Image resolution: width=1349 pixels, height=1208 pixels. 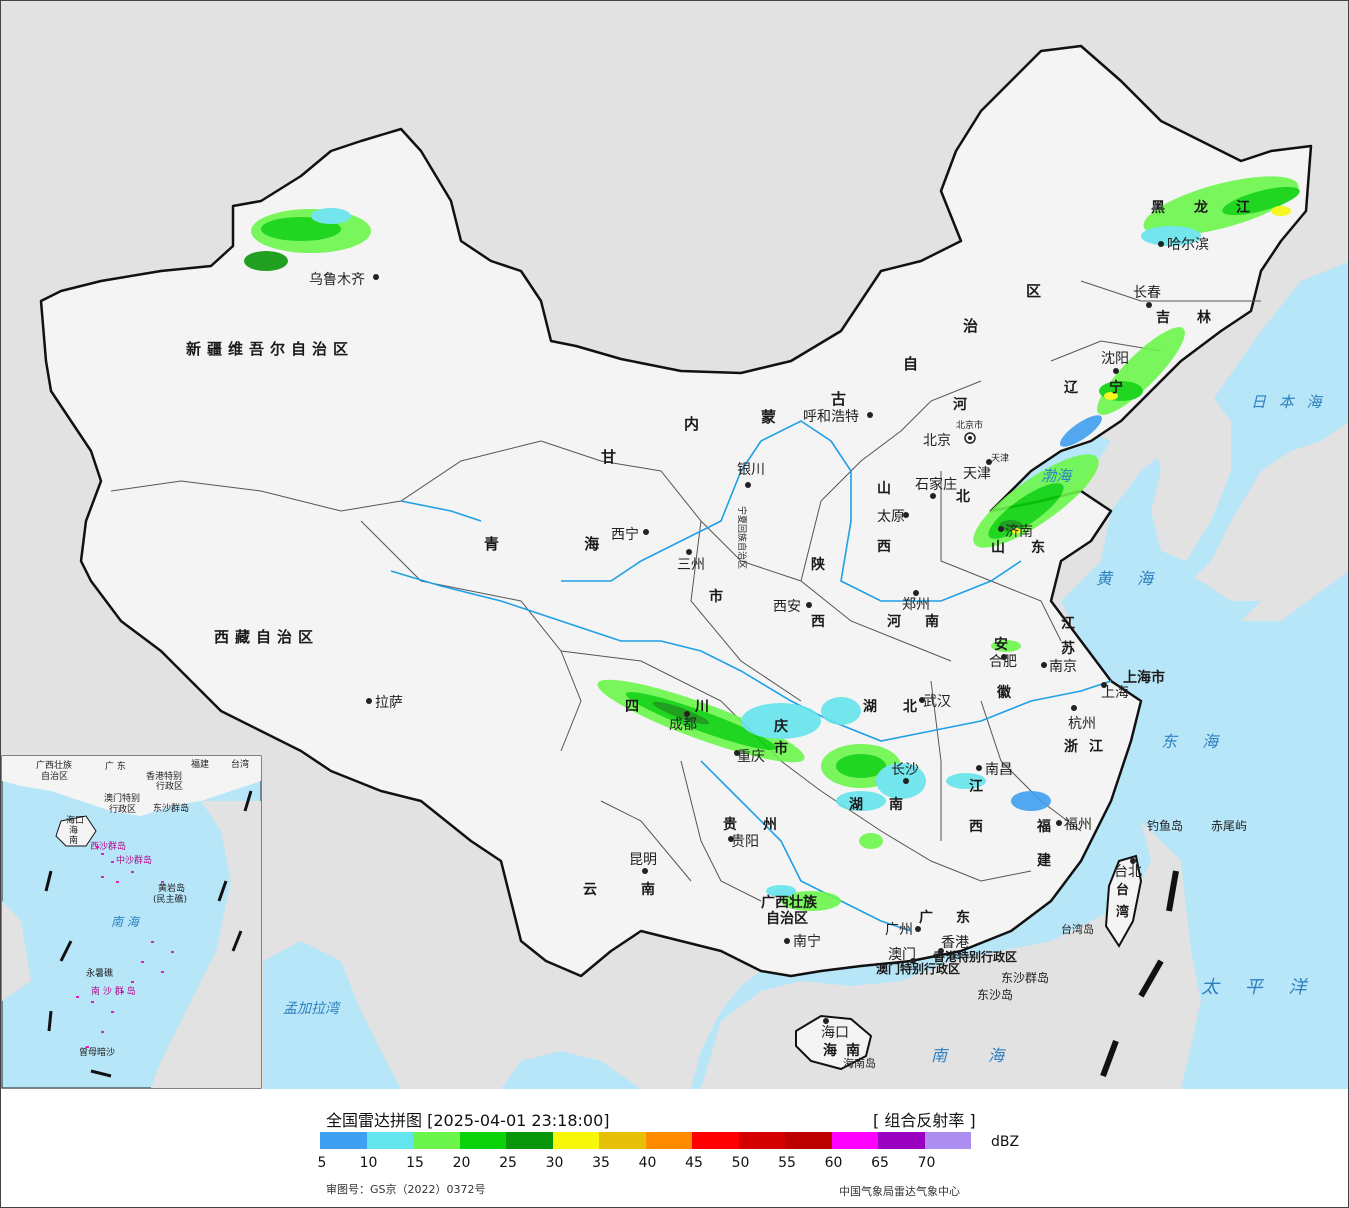 What do you see at coordinates (818, 564) in the screenshot?
I see `label-shaanxi-1: 陕` at bounding box center [818, 564].